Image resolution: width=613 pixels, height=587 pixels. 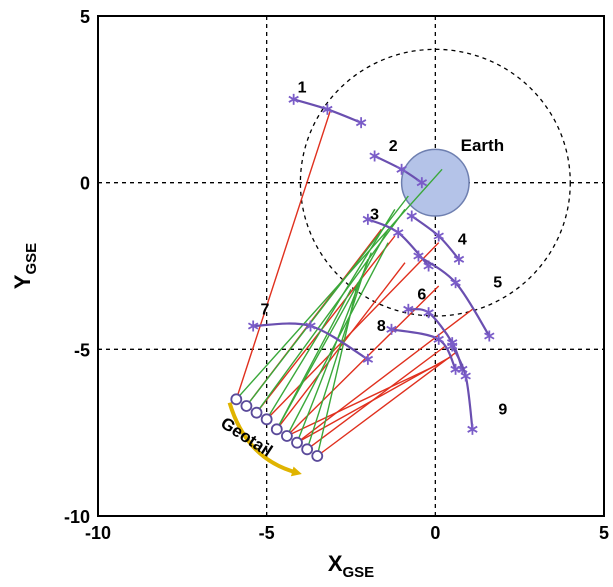 I want to click on x-axis-title: XGSE, so click(x=351, y=566).